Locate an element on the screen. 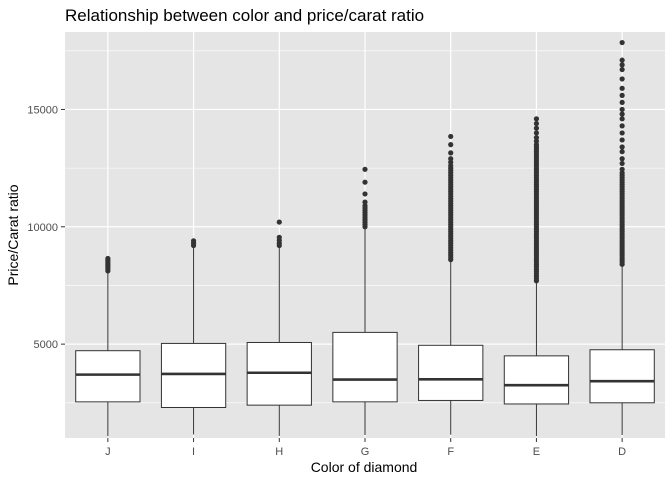 The height and width of the screenshot is (480, 672). y-tick-label: 15000 is located at coordinates (42, 110).